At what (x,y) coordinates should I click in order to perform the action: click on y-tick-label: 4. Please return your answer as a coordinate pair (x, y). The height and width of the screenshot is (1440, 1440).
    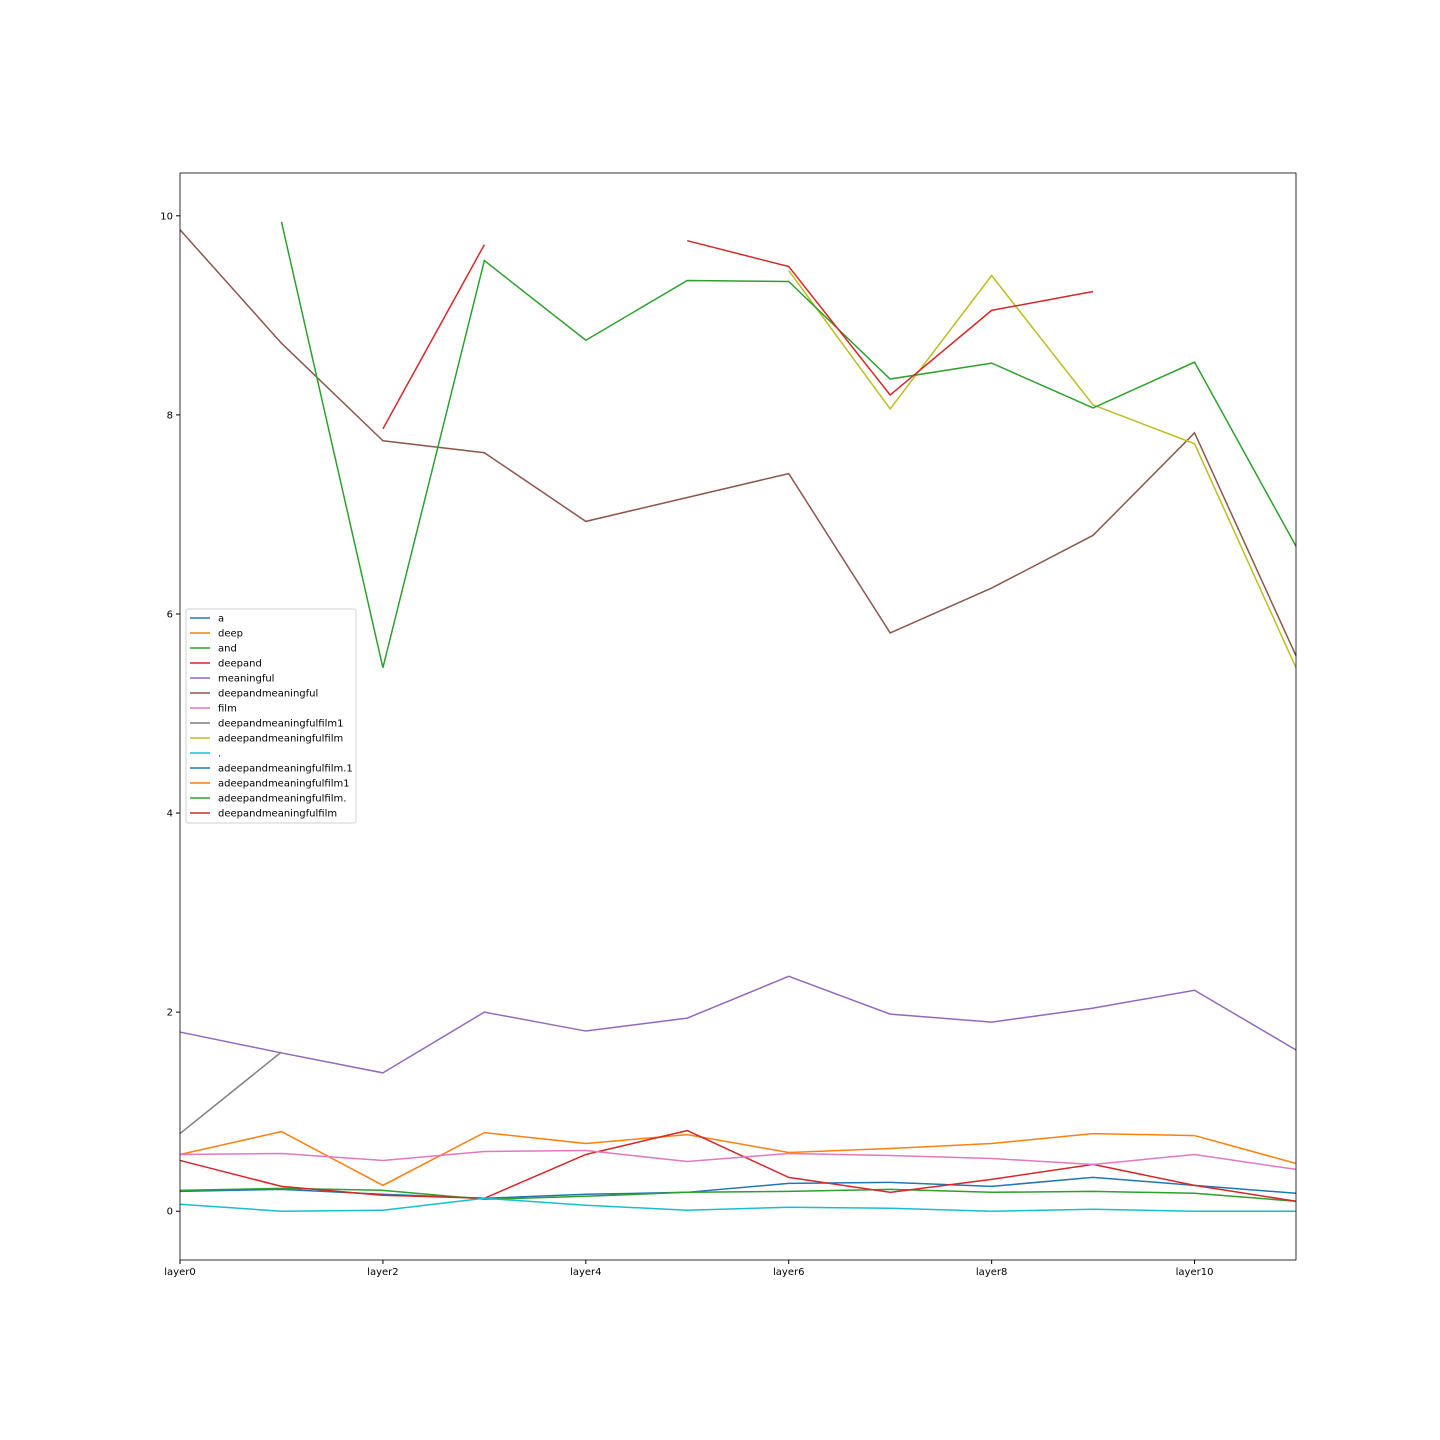
    Looking at the image, I should click on (170, 814).